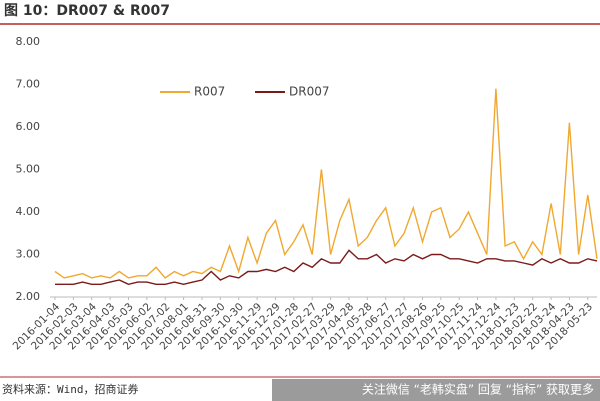 This screenshot has height=401, width=600. I want to click on chart-title: 图 10：DR007 & R007, so click(87, 11).